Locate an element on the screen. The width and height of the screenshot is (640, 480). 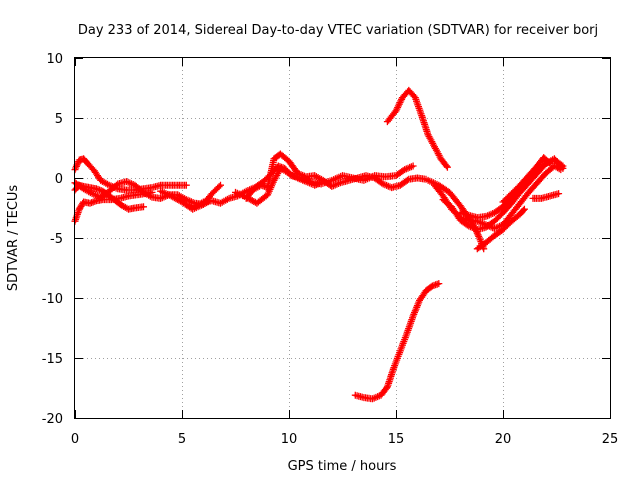
y-tick-label: 5 is located at coordinates (59, 119).